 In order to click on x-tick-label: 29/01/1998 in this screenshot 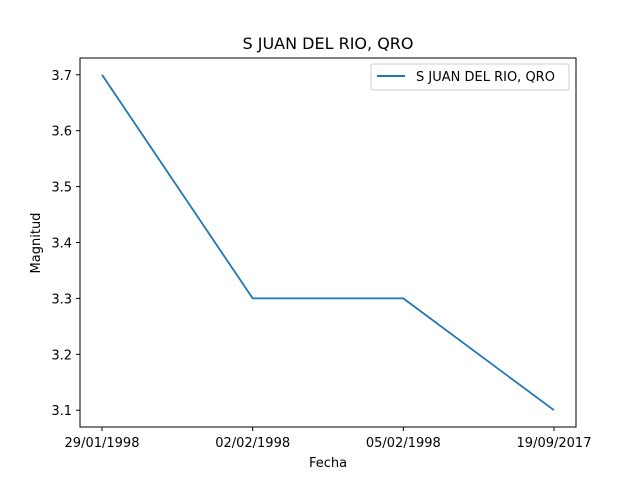, I will do `click(102, 443)`.